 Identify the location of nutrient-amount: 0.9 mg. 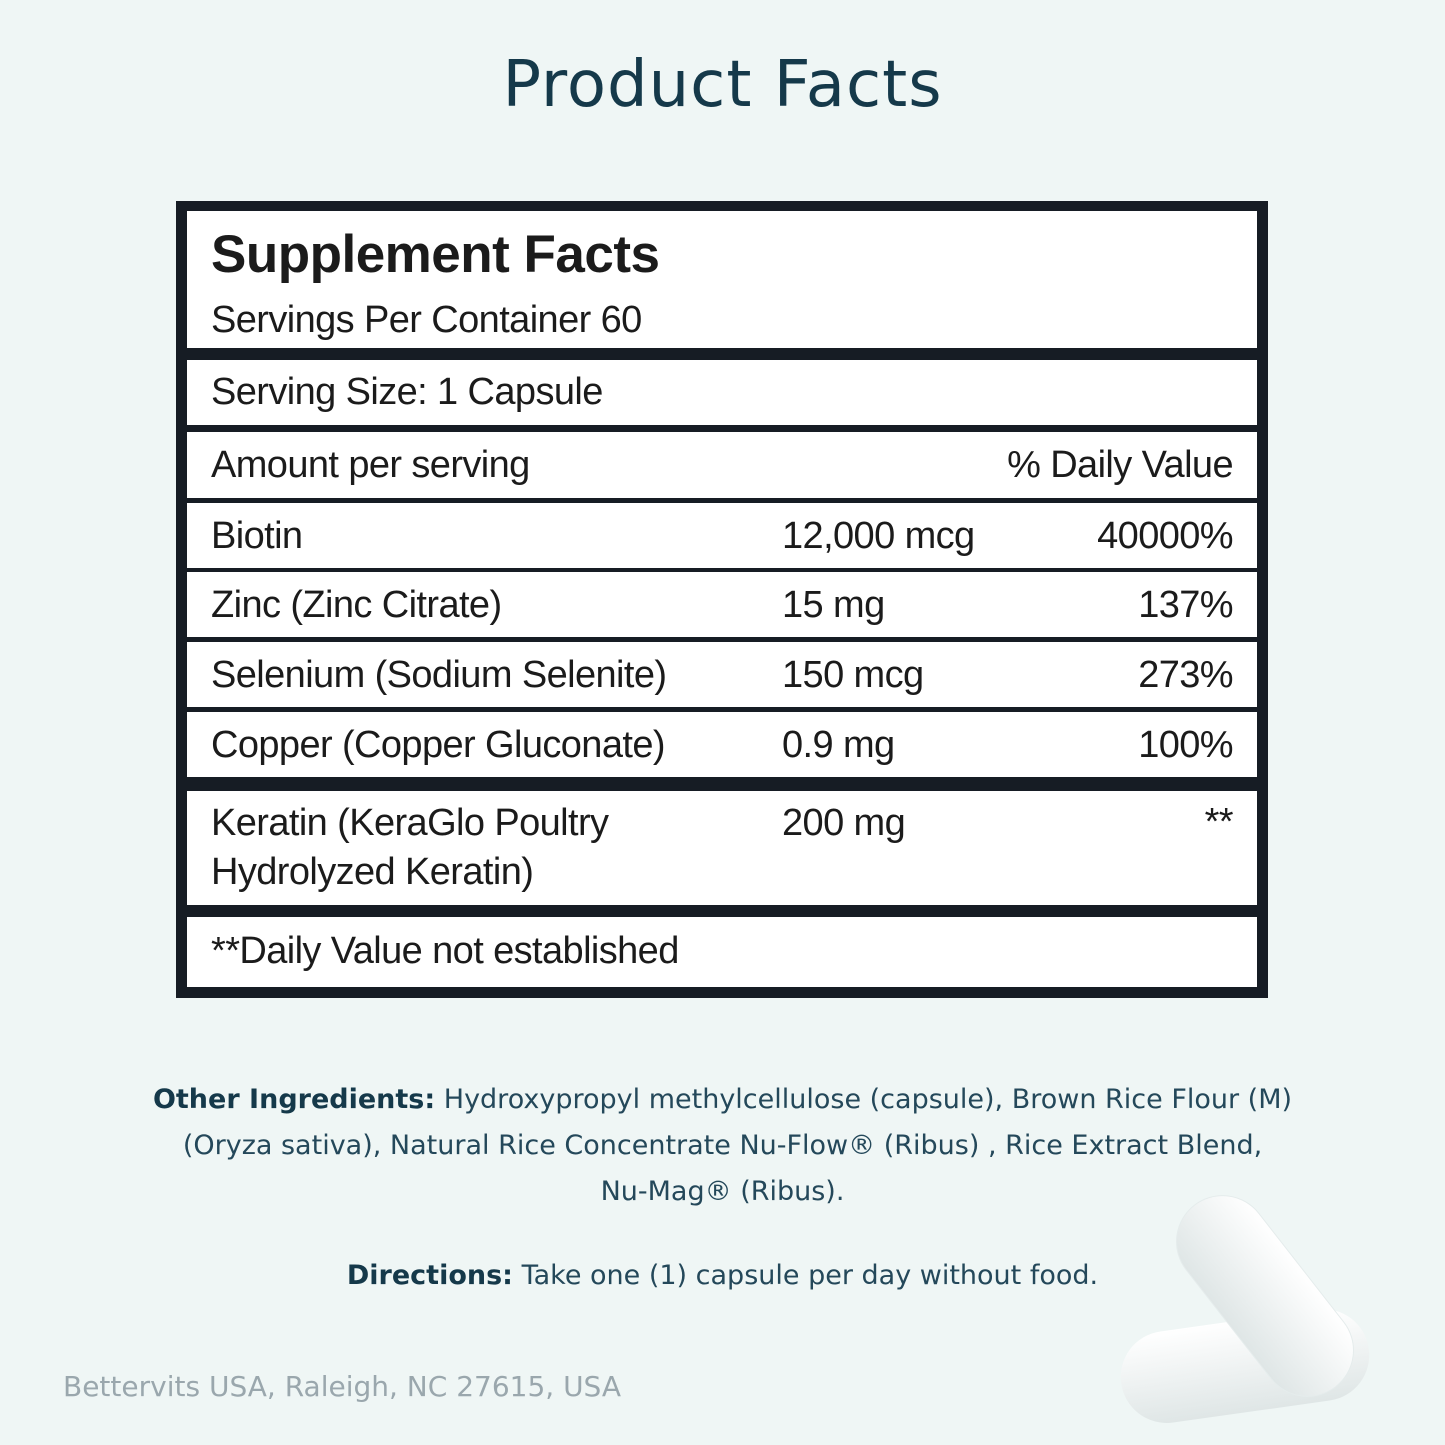
(838, 745).